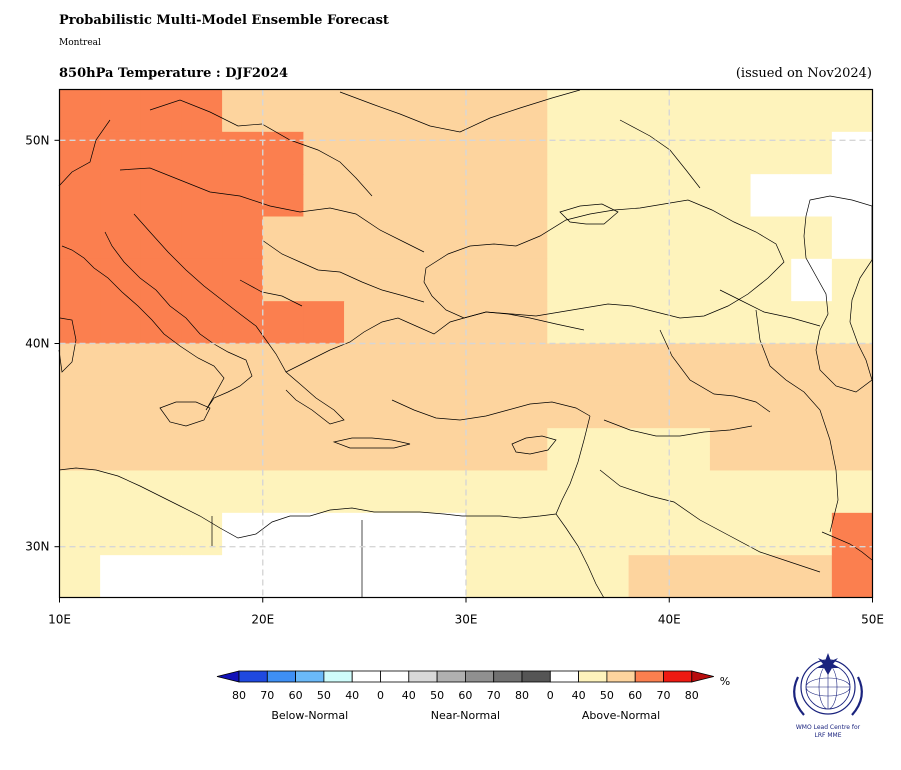 The width and height of the screenshot is (901, 770). Describe the element at coordinates (59, 620) in the screenshot. I see `lon-tick-label: 10E` at that location.